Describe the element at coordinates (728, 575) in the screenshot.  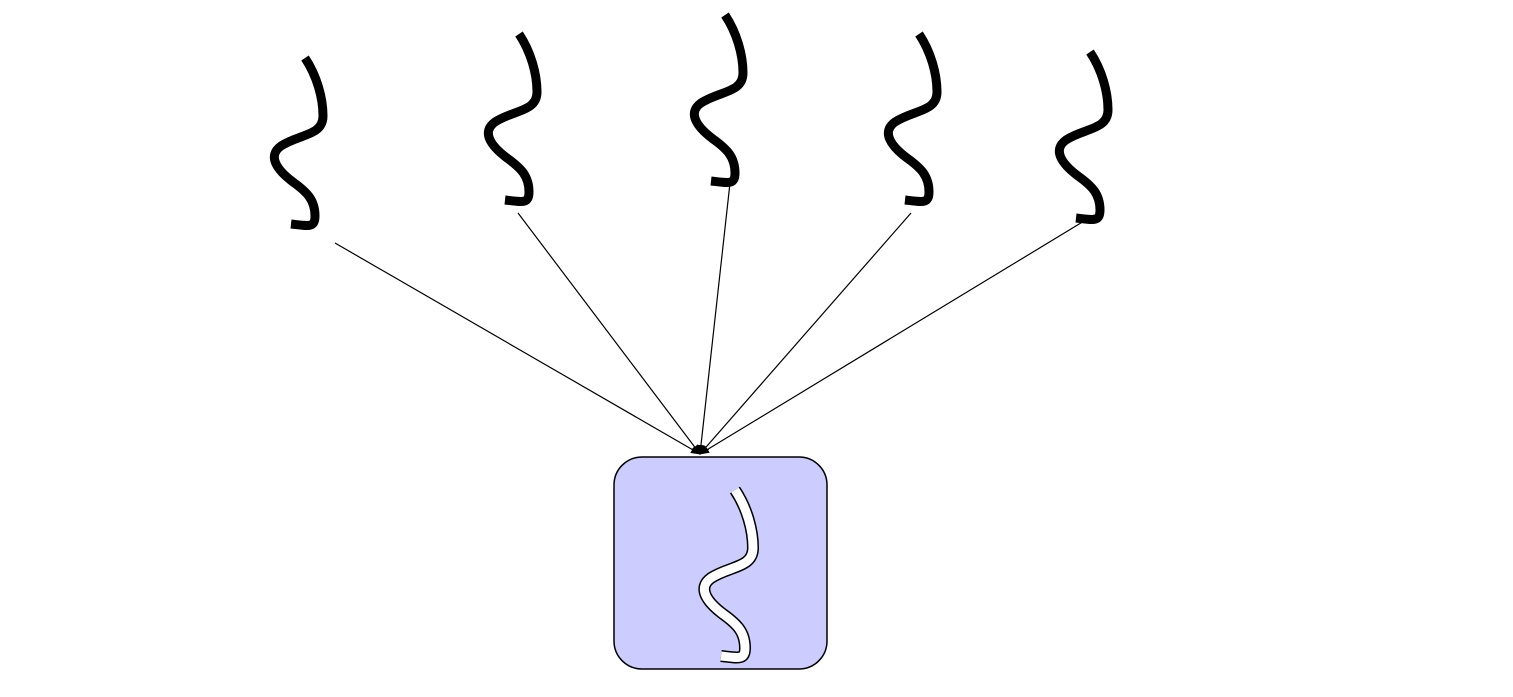
I see `target-squiggle-icon` at that location.